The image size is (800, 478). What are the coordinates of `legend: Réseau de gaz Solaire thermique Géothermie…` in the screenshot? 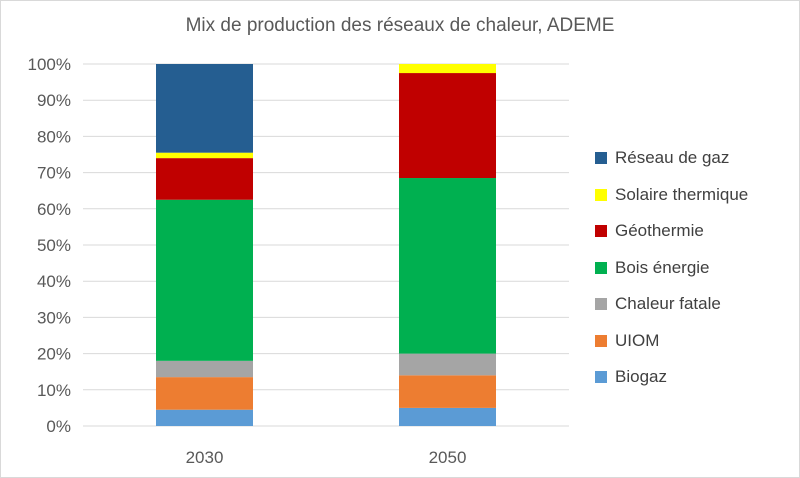 It's located at (671, 268).